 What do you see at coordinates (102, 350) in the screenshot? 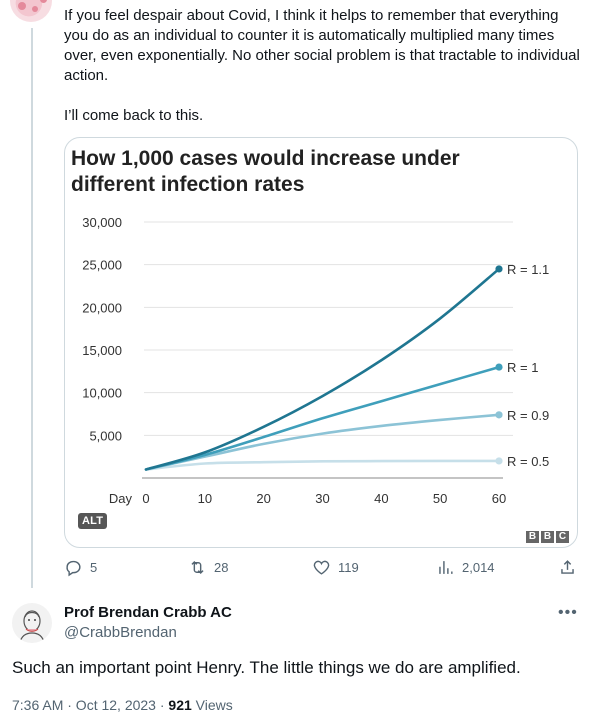
I see `y-tick-label: 15,000` at bounding box center [102, 350].